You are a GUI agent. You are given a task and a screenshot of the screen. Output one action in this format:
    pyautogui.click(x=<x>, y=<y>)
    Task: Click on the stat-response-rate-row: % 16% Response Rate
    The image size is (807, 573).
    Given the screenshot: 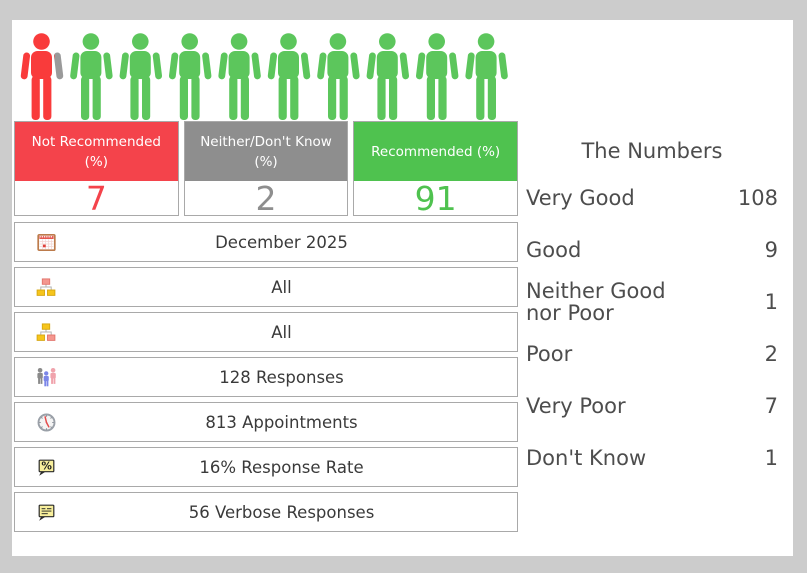 What is the action you would take?
    pyautogui.click(x=266, y=467)
    